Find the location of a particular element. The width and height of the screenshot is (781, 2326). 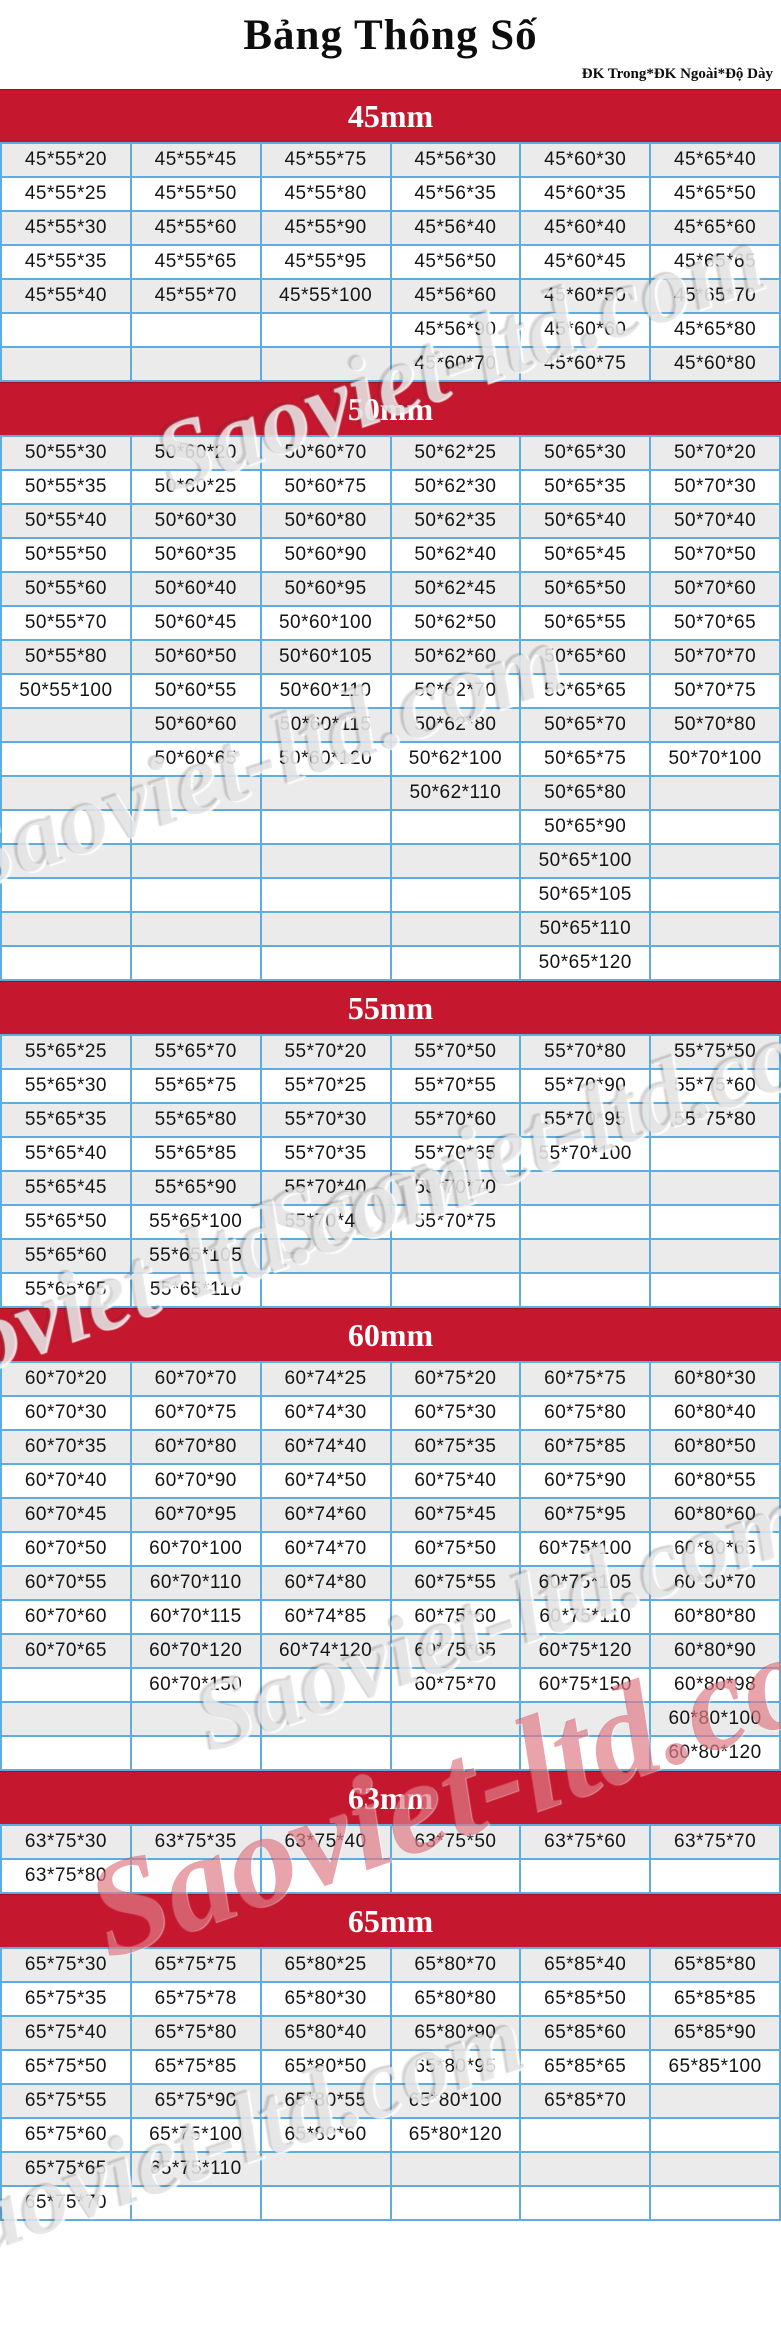

spec-cell: 55*65*35 is located at coordinates (66, 1120).